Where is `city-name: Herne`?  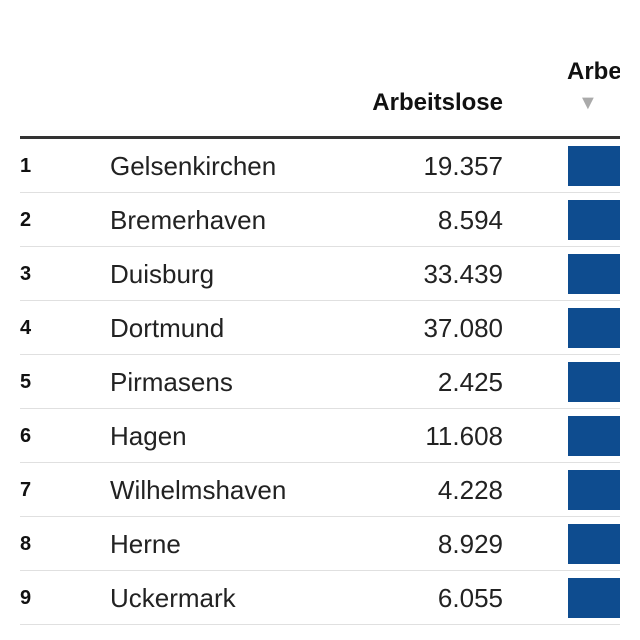 city-name: Herne is located at coordinates (145, 544).